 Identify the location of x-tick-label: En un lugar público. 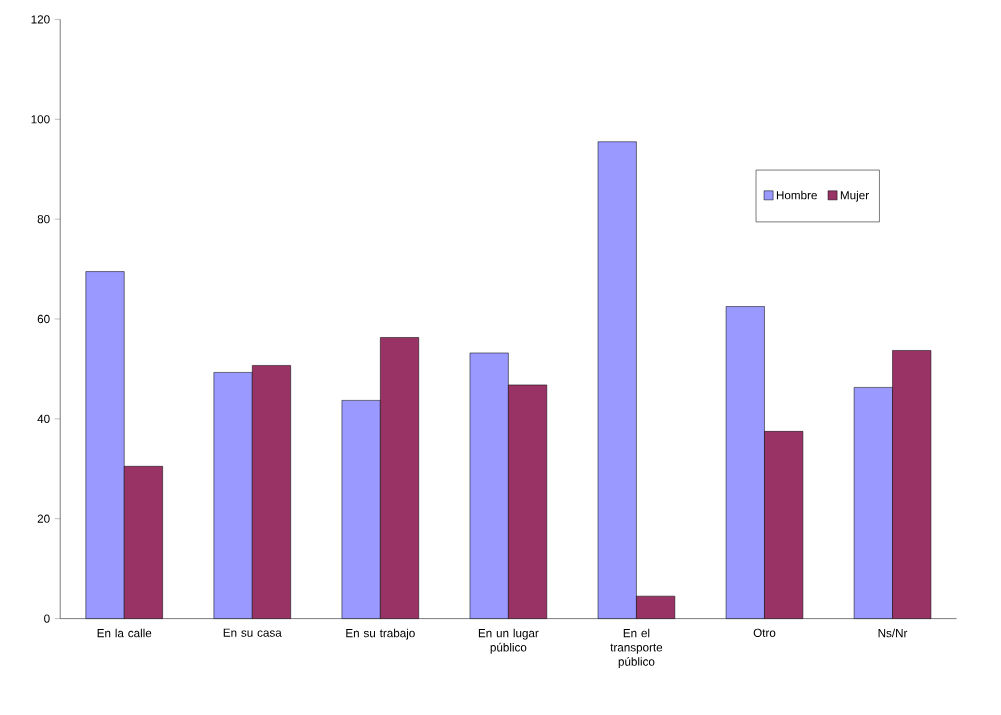
(508, 641).